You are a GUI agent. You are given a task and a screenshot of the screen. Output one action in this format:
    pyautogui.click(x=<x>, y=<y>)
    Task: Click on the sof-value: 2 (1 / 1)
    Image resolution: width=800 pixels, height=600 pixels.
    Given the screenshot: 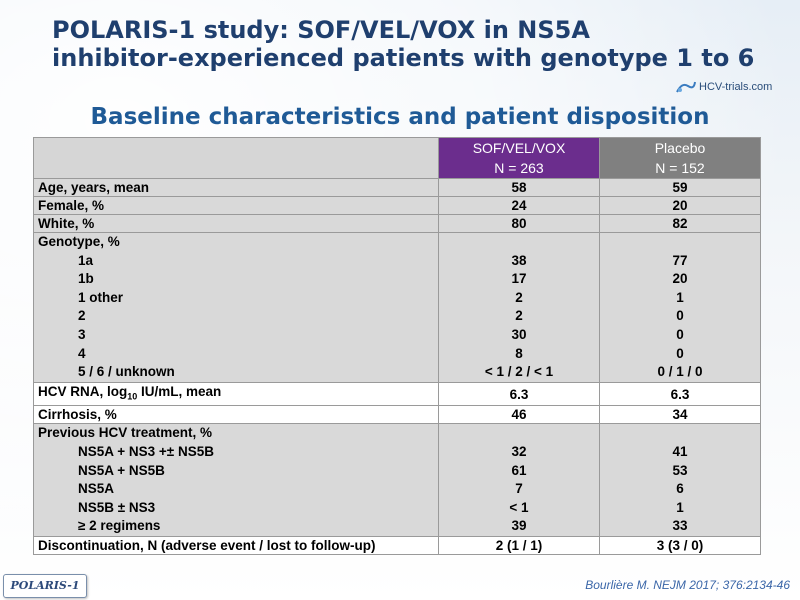 What is the action you would take?
    pyautogui.click(x=519, y=545)
    